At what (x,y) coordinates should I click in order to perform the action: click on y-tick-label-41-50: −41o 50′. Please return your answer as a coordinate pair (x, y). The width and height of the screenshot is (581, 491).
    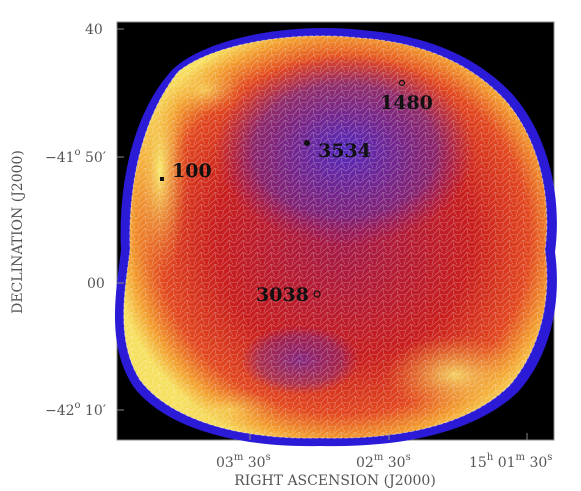
    Looking at the image, I should click on (75, 156).